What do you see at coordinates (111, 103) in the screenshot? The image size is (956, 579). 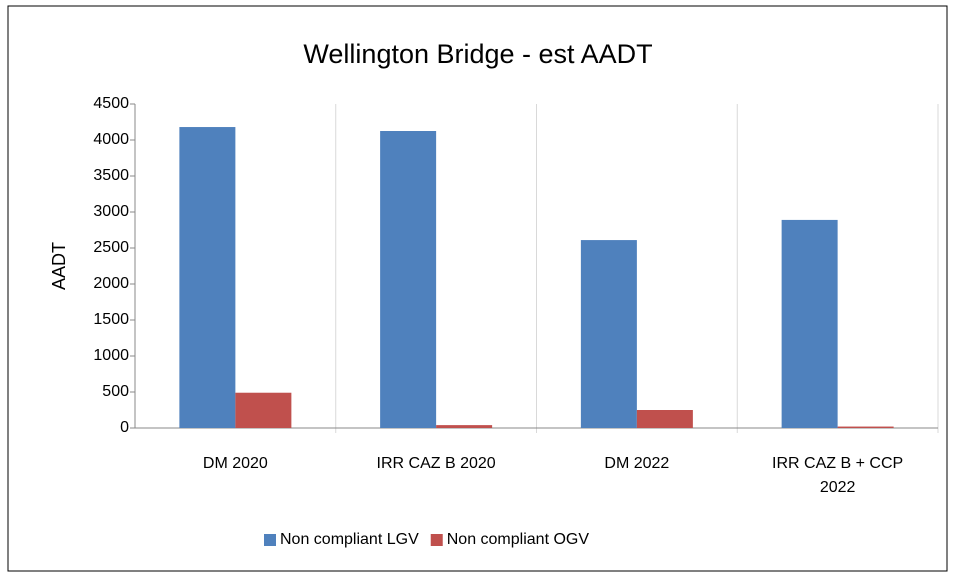 I see `y-tick-label: 4500` at bounding box center [111, 103].